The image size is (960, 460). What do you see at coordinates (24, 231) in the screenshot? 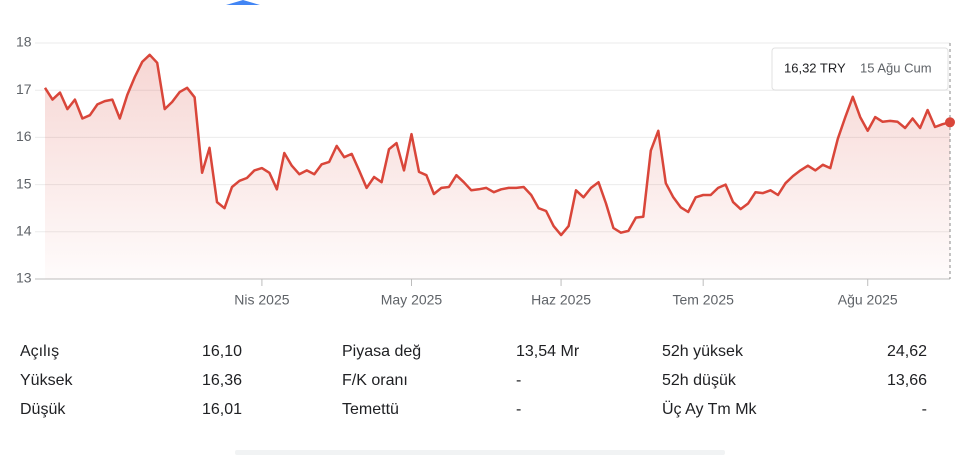
I see `y-tick-label: 14` at bounding box center [24, 231].